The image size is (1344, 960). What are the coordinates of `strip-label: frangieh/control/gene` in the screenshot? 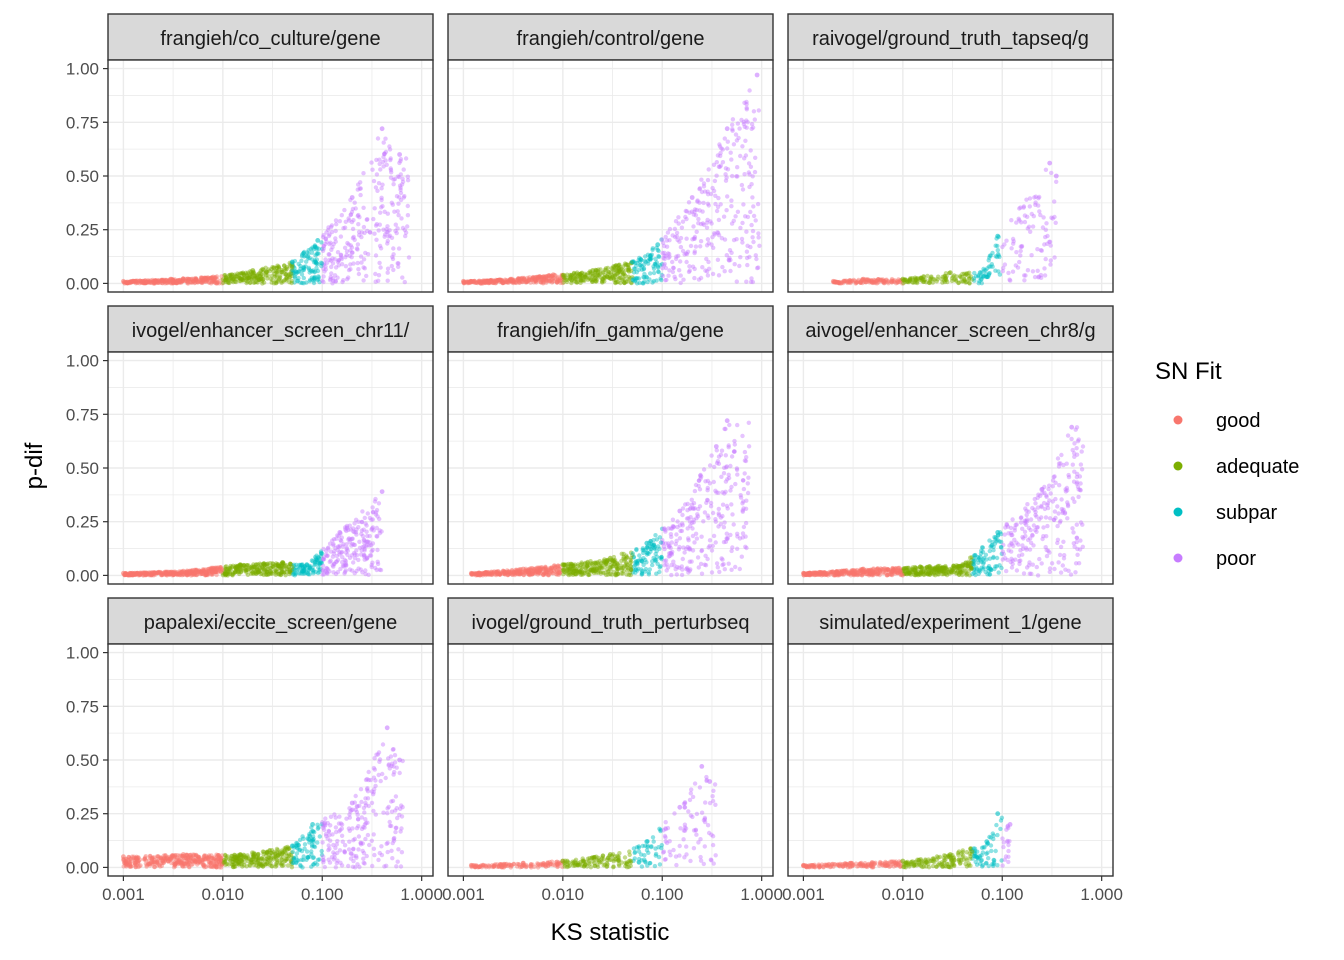 It's located at (611, 39).